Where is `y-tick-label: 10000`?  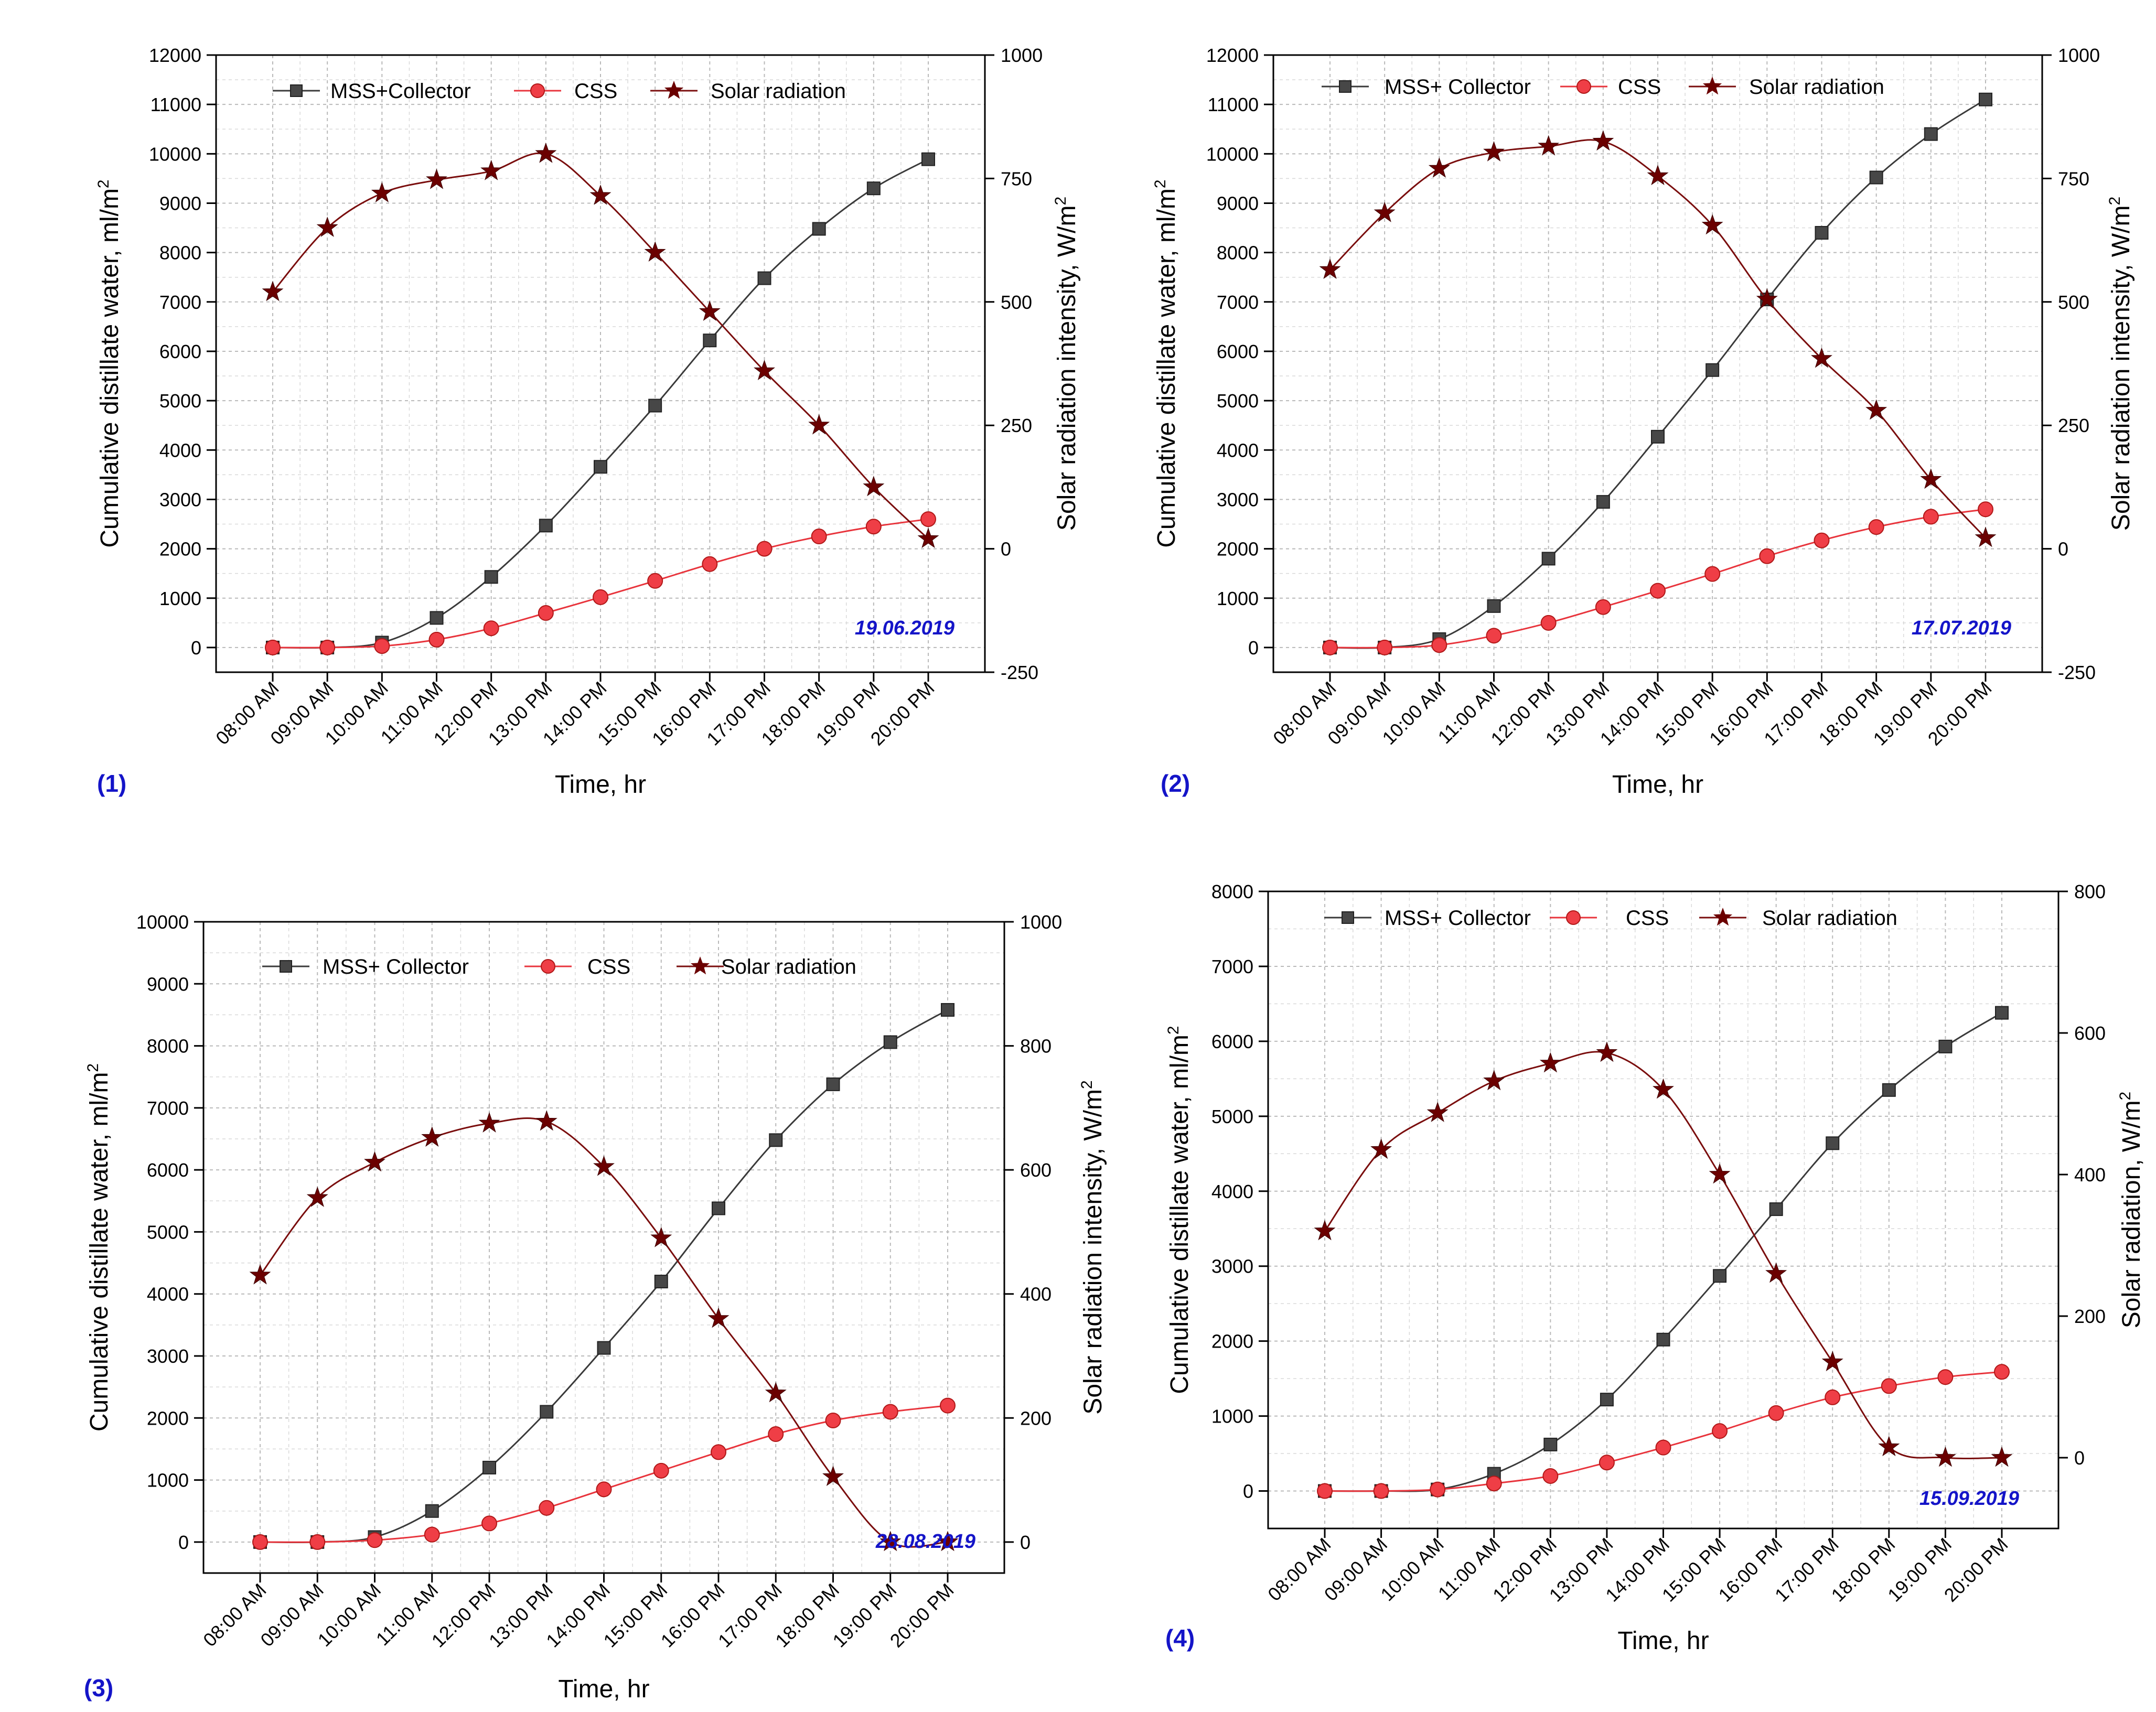 y-tick-label: 10000 is located at coordinates (175, 154).